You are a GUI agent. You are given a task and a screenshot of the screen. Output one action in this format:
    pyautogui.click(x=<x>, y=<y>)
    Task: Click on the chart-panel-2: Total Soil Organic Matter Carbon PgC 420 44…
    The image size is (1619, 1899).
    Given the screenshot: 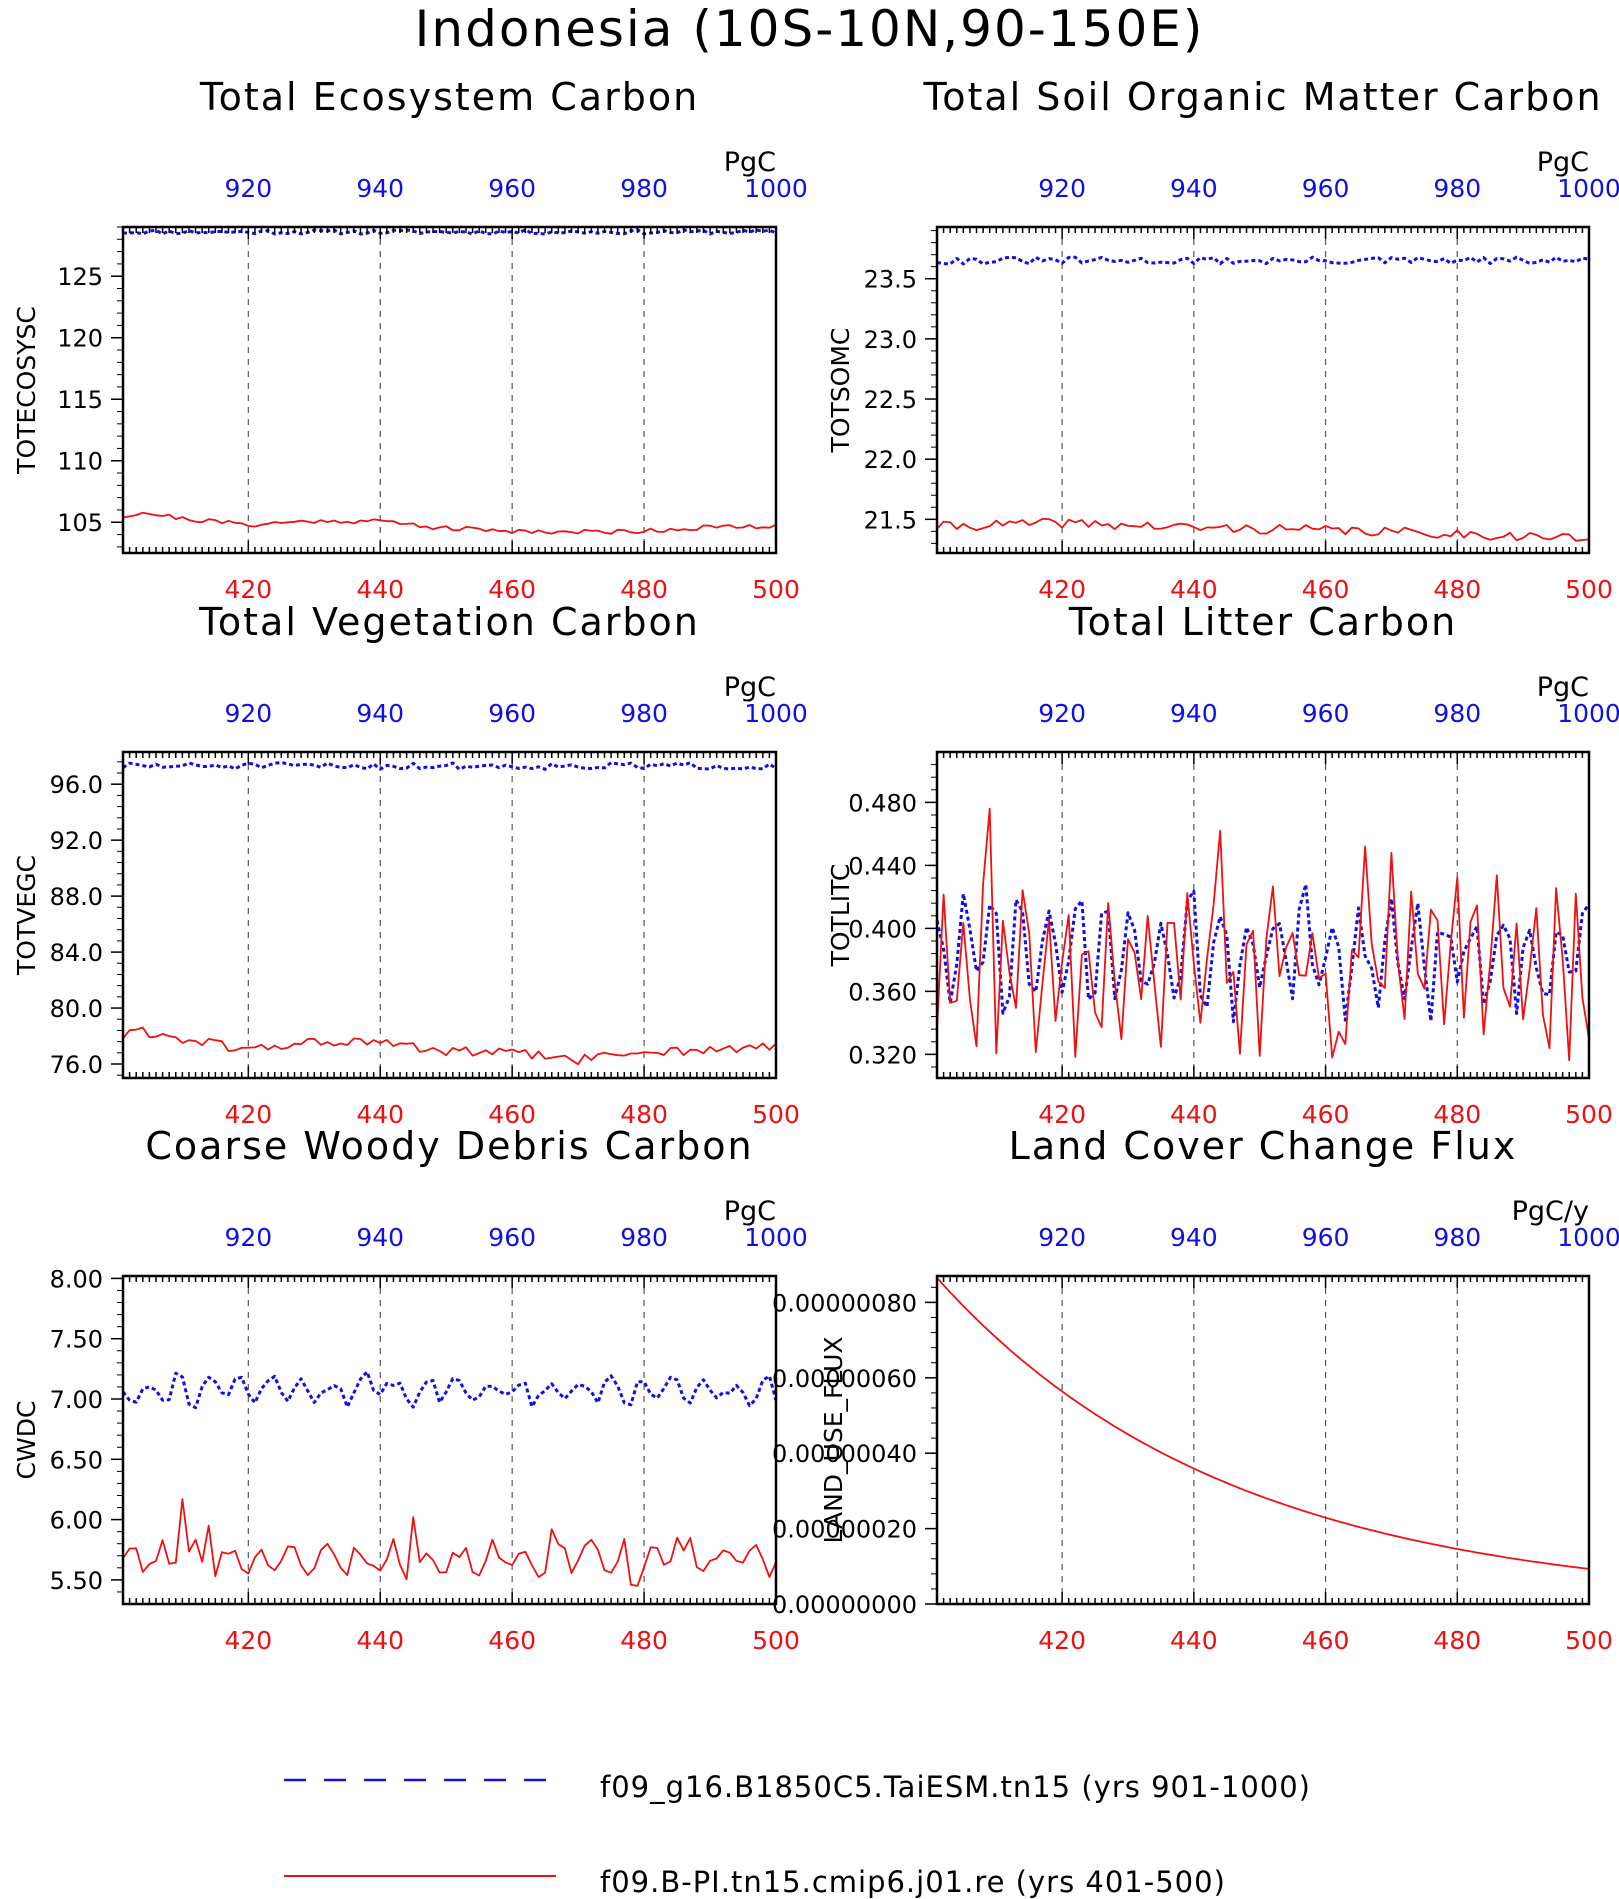 What is the action you would take?
    pyautogui.click(x=1222, y=339)
    